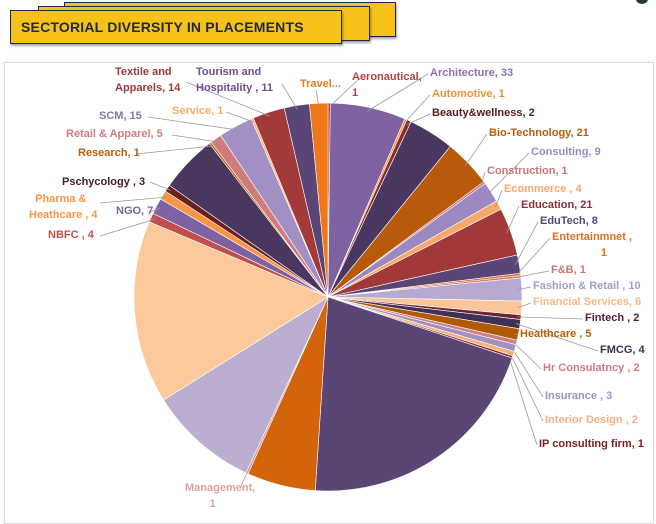  Describe the element at coordinates (198, 111) in the screenshot. I see `data-label: Service, 1` at that location.